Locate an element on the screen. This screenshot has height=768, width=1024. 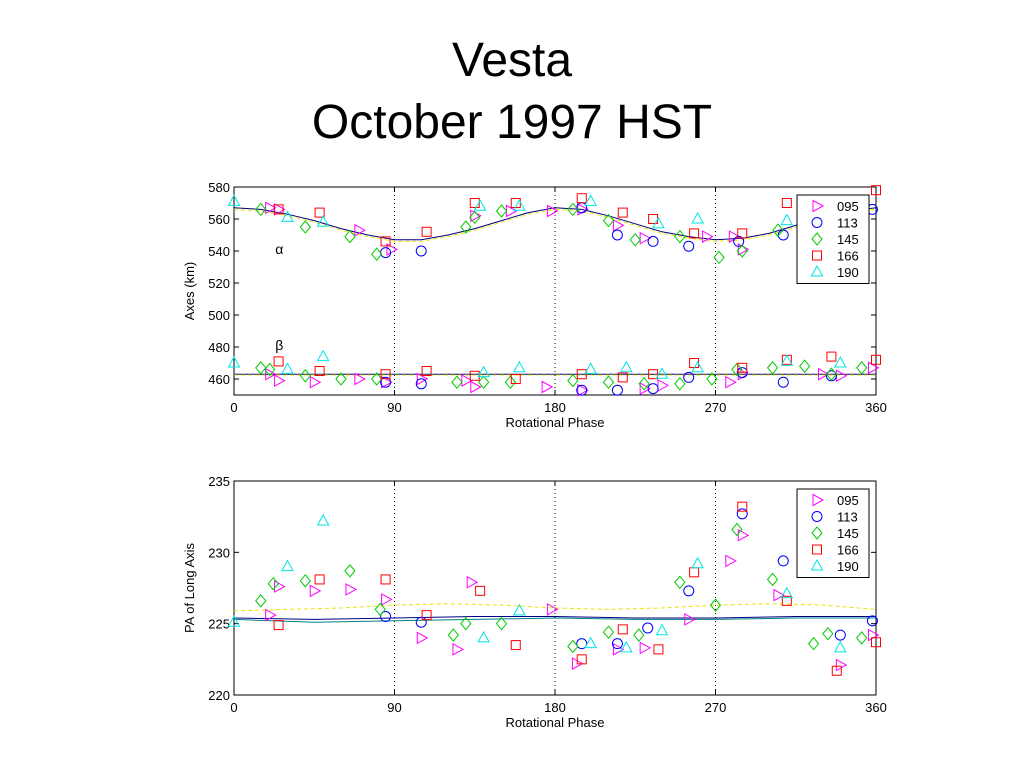
legend is located at coordinates (833, 533).